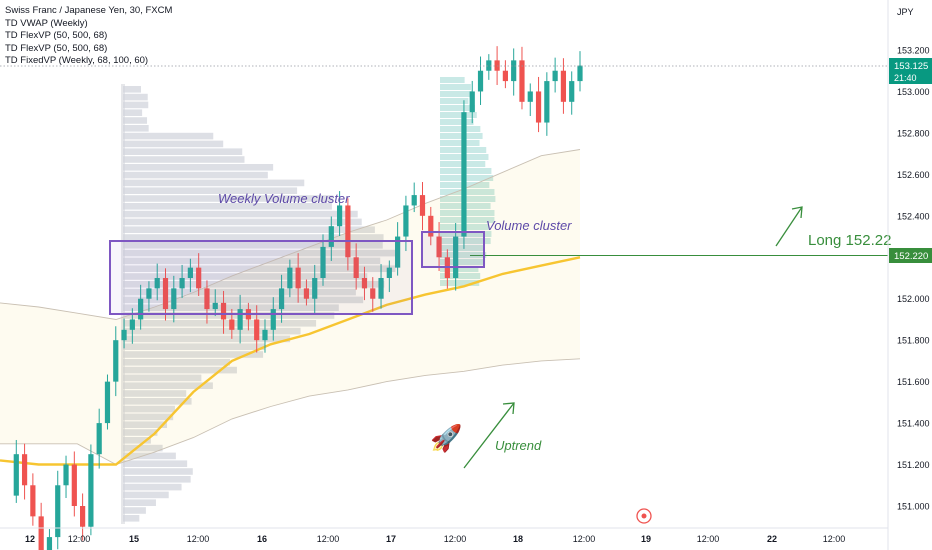 The height and width of the screenshot is (550, 932). Describe the element at coordinates (489, 435) in the screenshot. I see `uptrend-arrow` at that location.